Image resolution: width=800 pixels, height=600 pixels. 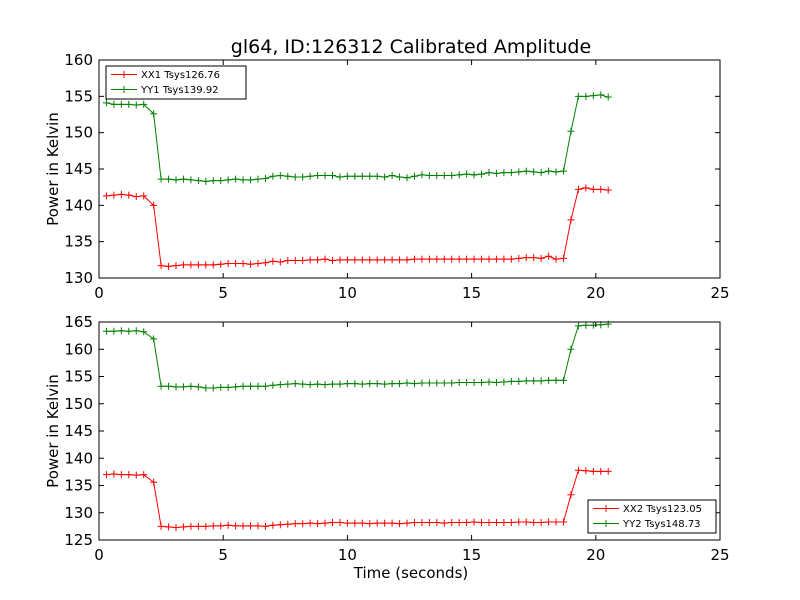 What do you see at coordinates (78, 513) in the screenshot?
I see `y-tick-label: 130` at bounding box center [78, 513].